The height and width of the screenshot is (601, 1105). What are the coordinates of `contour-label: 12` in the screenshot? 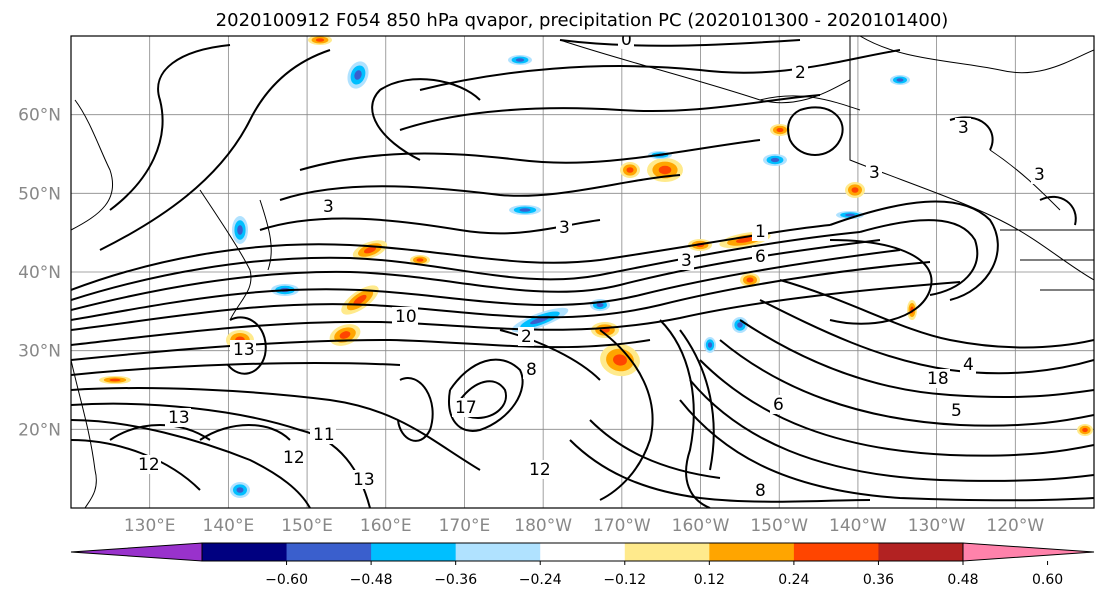 It's located at (294, 458).